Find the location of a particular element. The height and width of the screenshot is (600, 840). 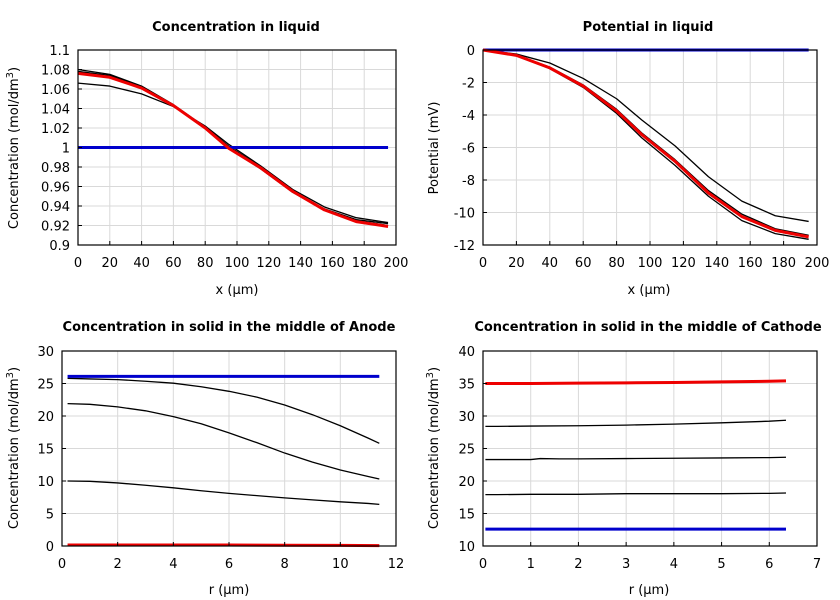

chart-title: Concentration in liquid is located at coordinates (236, 27).